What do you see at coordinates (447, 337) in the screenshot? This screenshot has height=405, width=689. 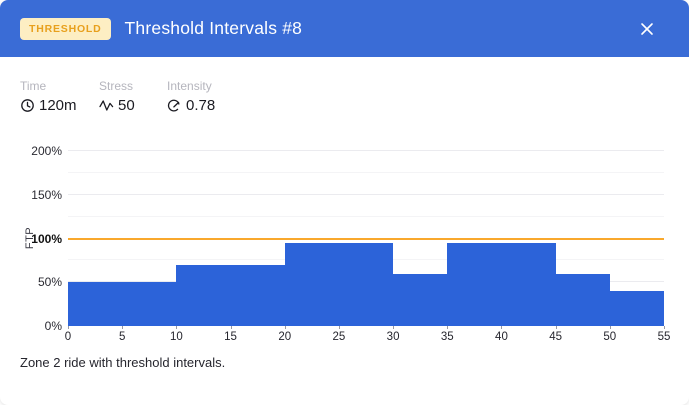 I see `x-tick-label: 35` at bounding box center [447, 337].